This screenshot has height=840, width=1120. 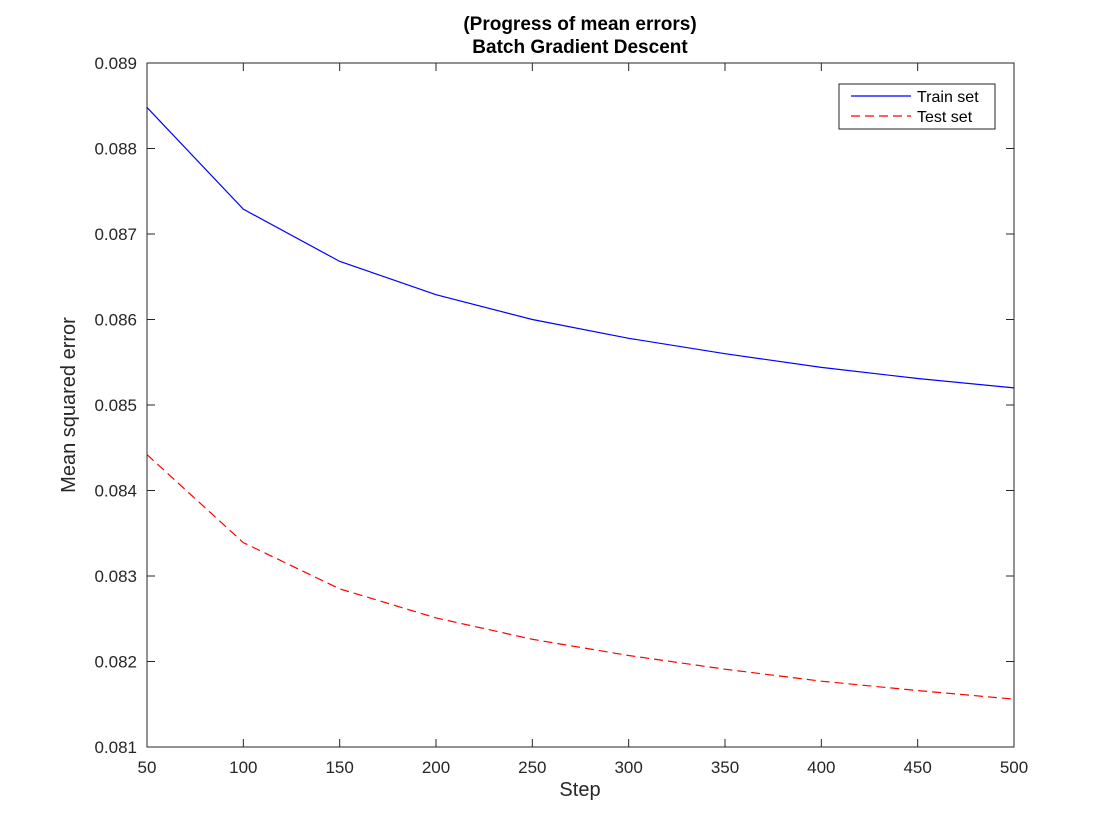 I want to click on x-tick-label: 300, so click(x=628, y=767).